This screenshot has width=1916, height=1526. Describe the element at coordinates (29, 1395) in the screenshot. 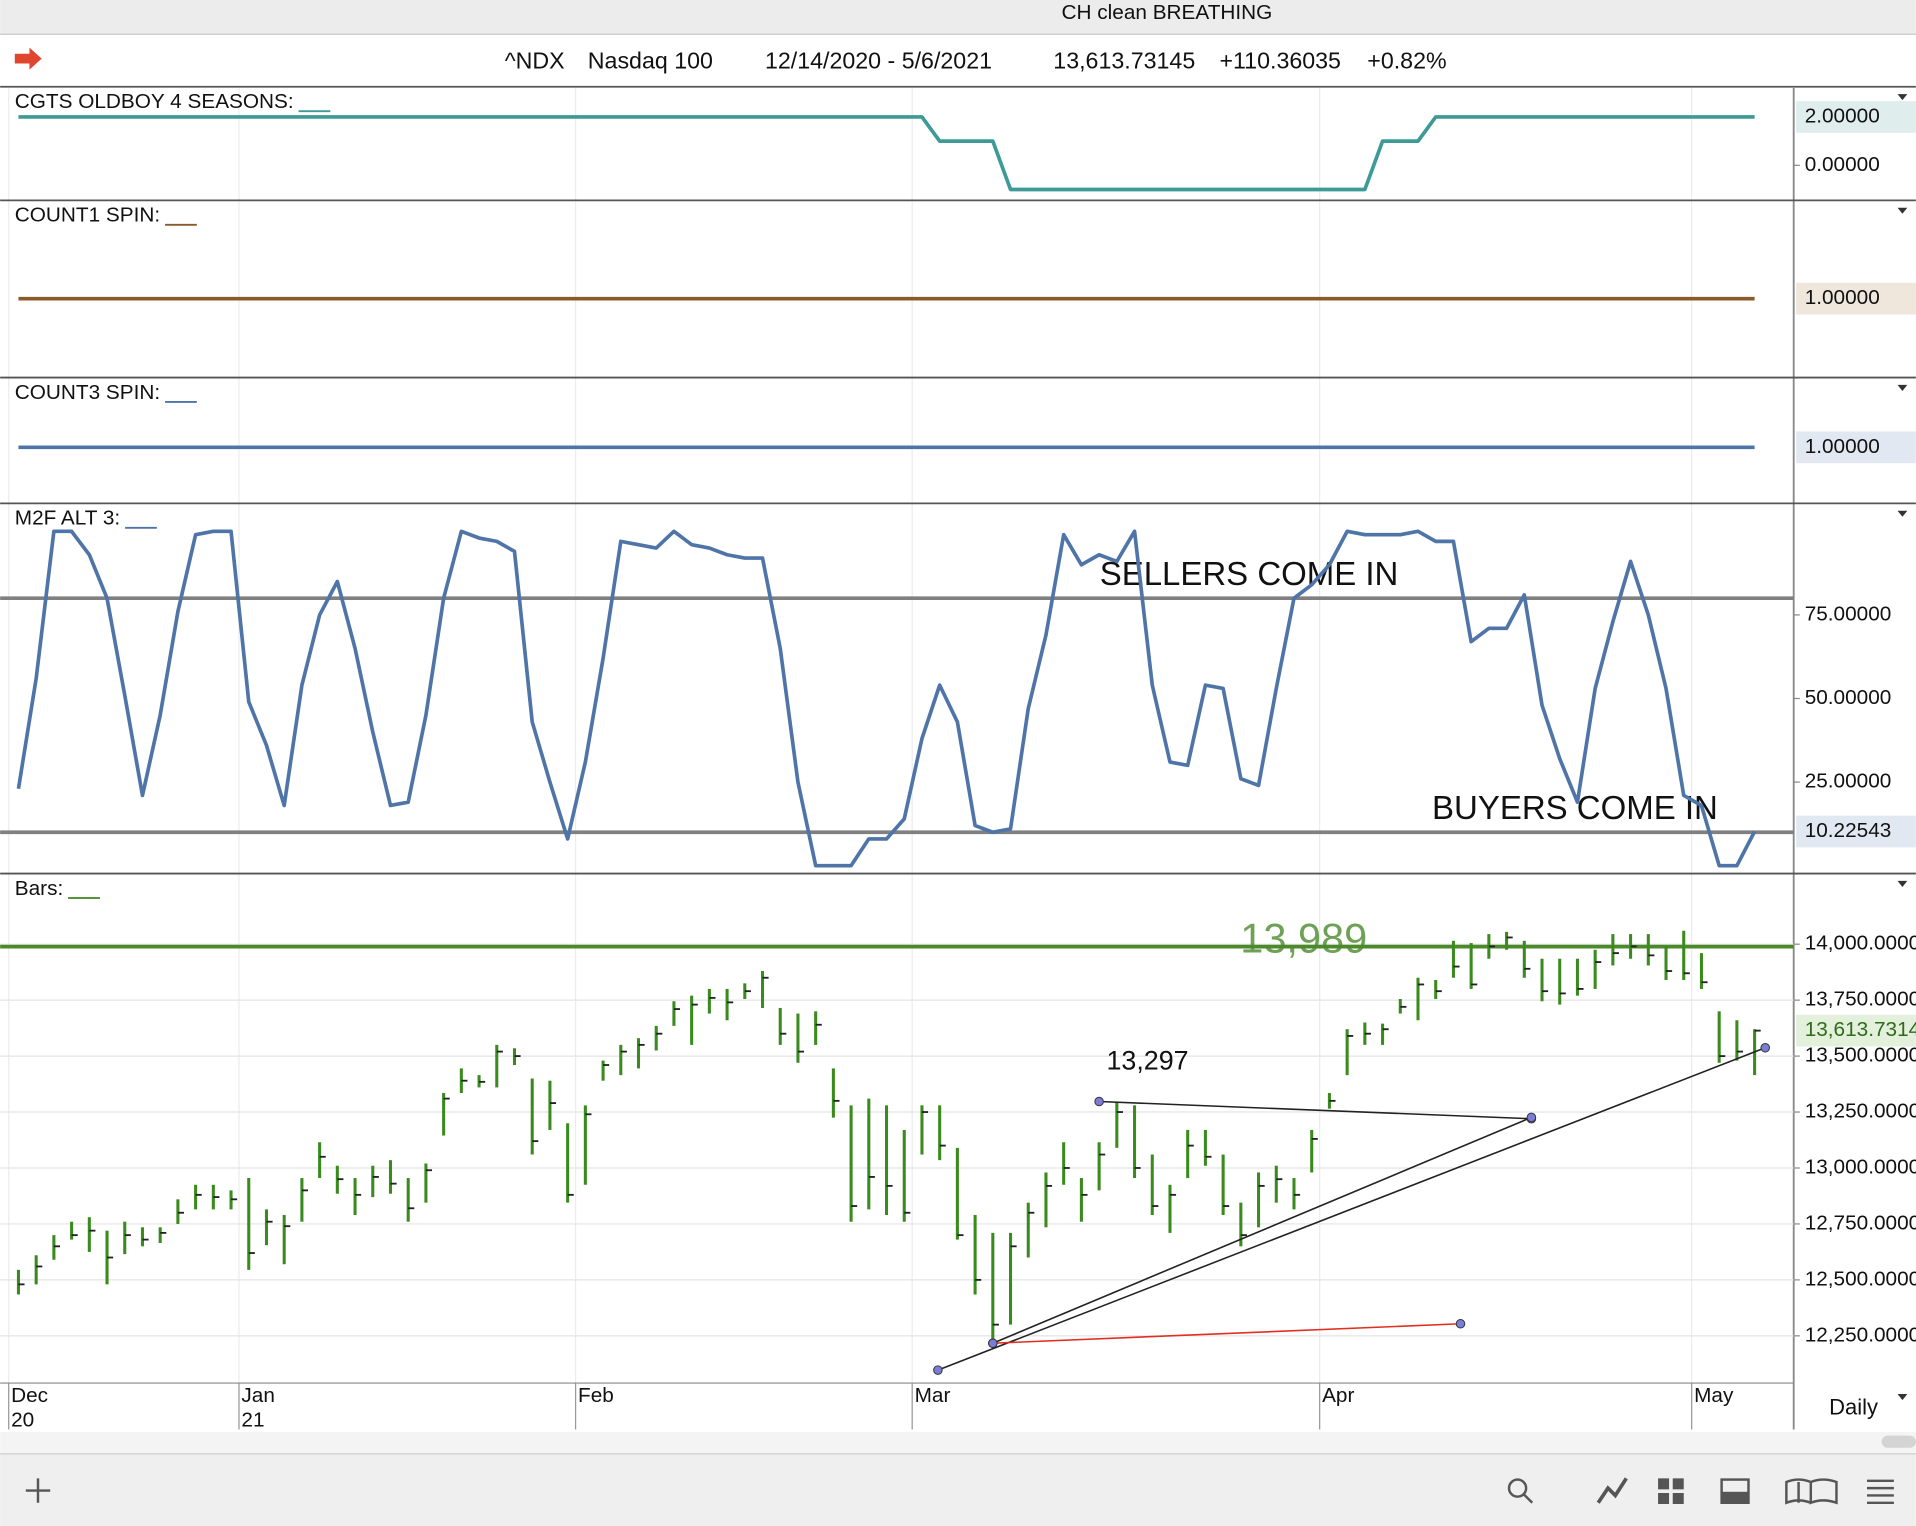

I see `x-tick-label: Dec` at that location.